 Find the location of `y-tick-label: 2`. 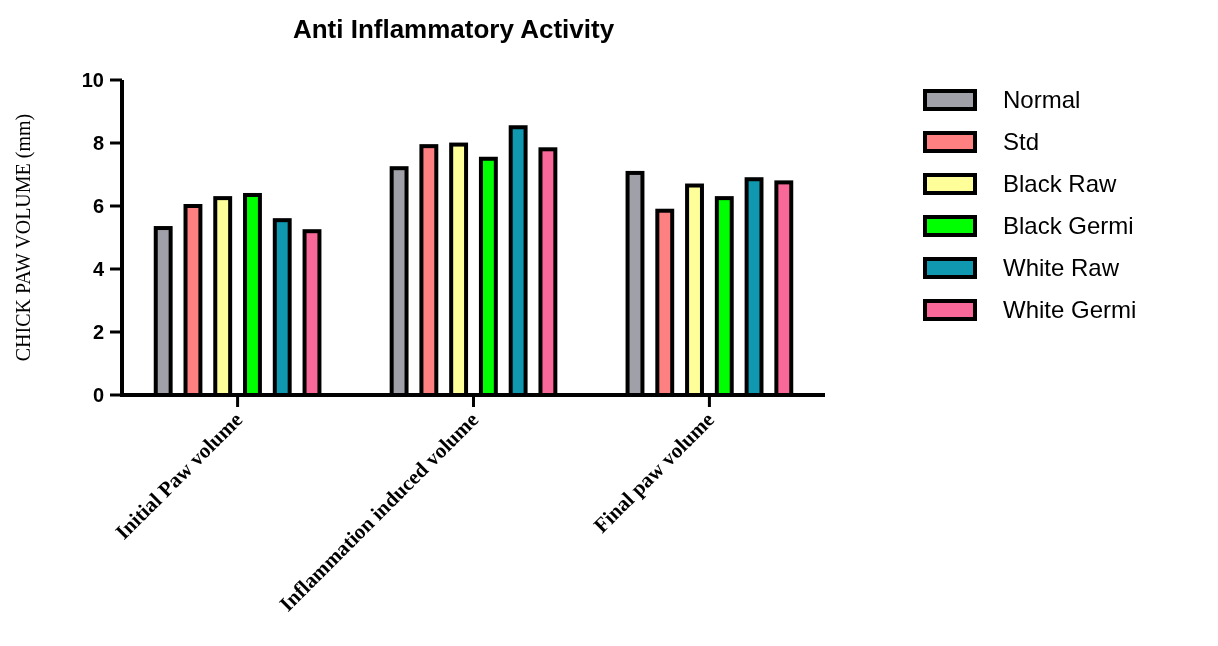

y-tick-label: 2 is located at coordinates (98, 332).